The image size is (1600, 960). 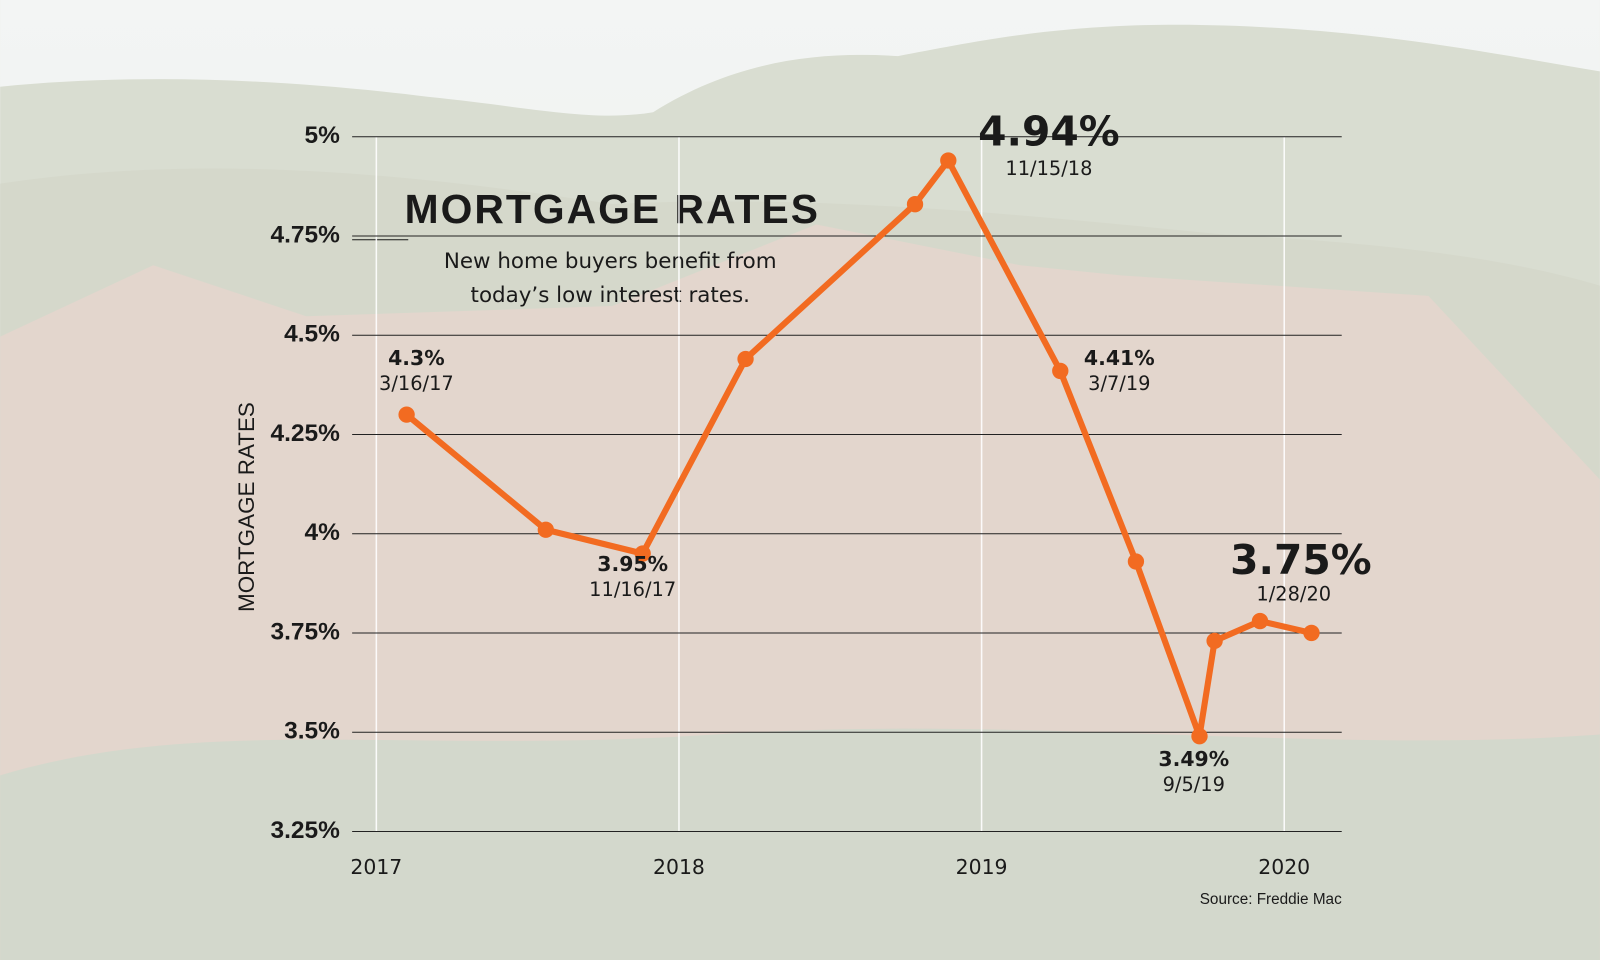 What do you see at coordinates (323, 135) in the screenshot?
I see `y-tick-label: 5%` at bounding box center [323, 135].